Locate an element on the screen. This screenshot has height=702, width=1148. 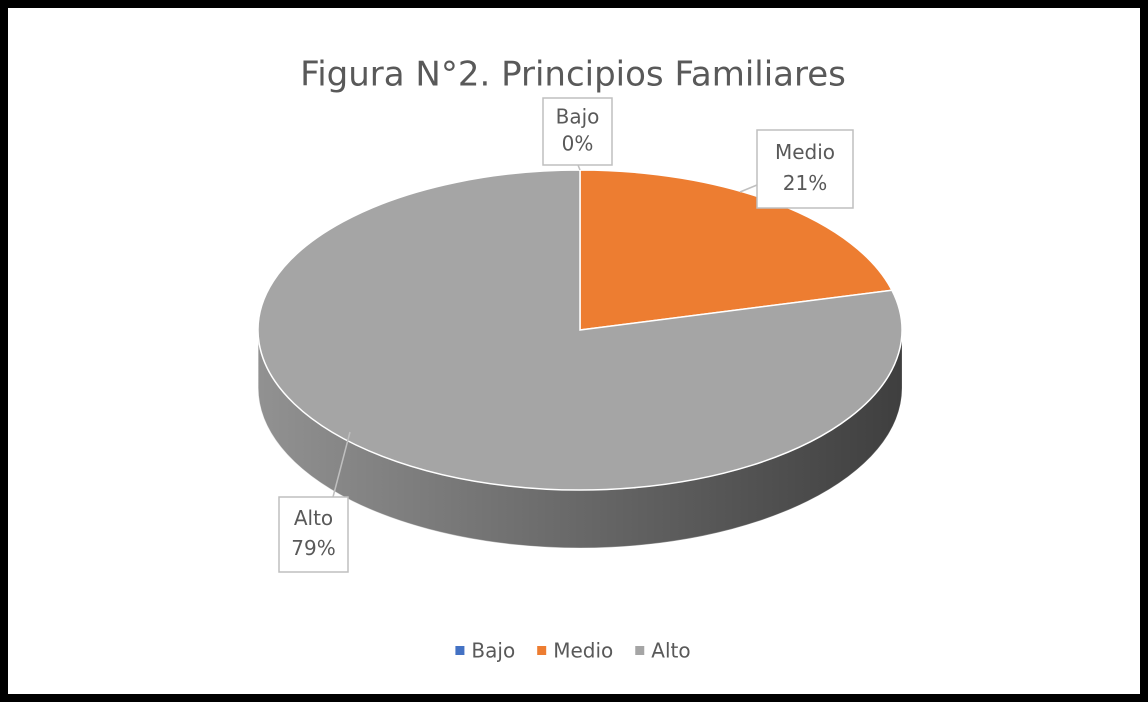
label-category: Alto is located at coordinates (313, 518).